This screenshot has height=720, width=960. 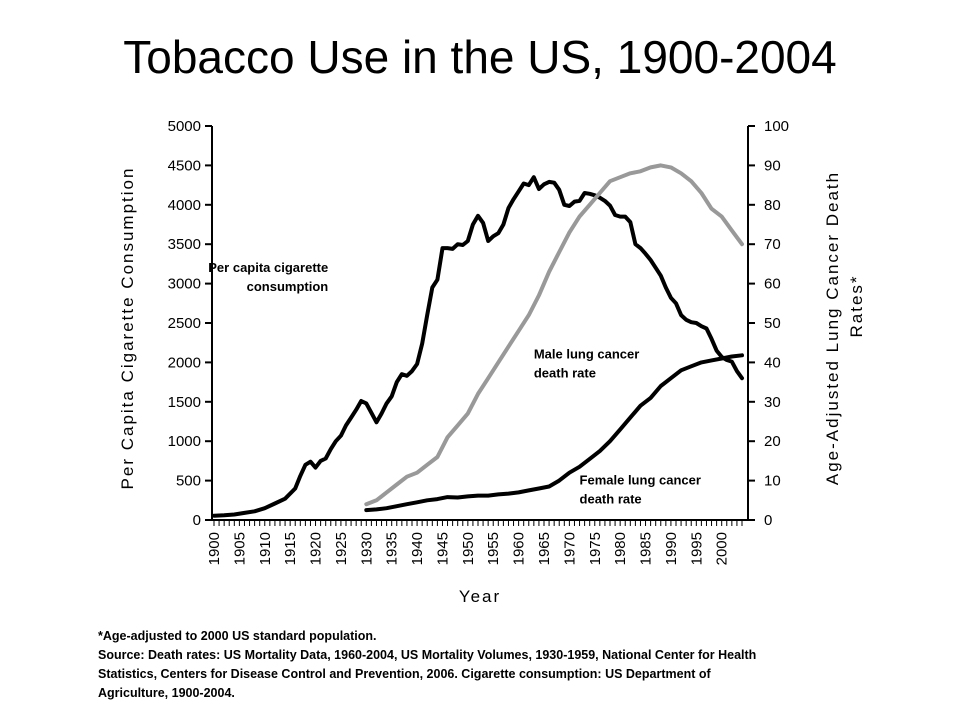 What do you see at coordinates (776, 126) in the screenshot?
I see `right-tick-label: 100` at bounding box center [776, 126].